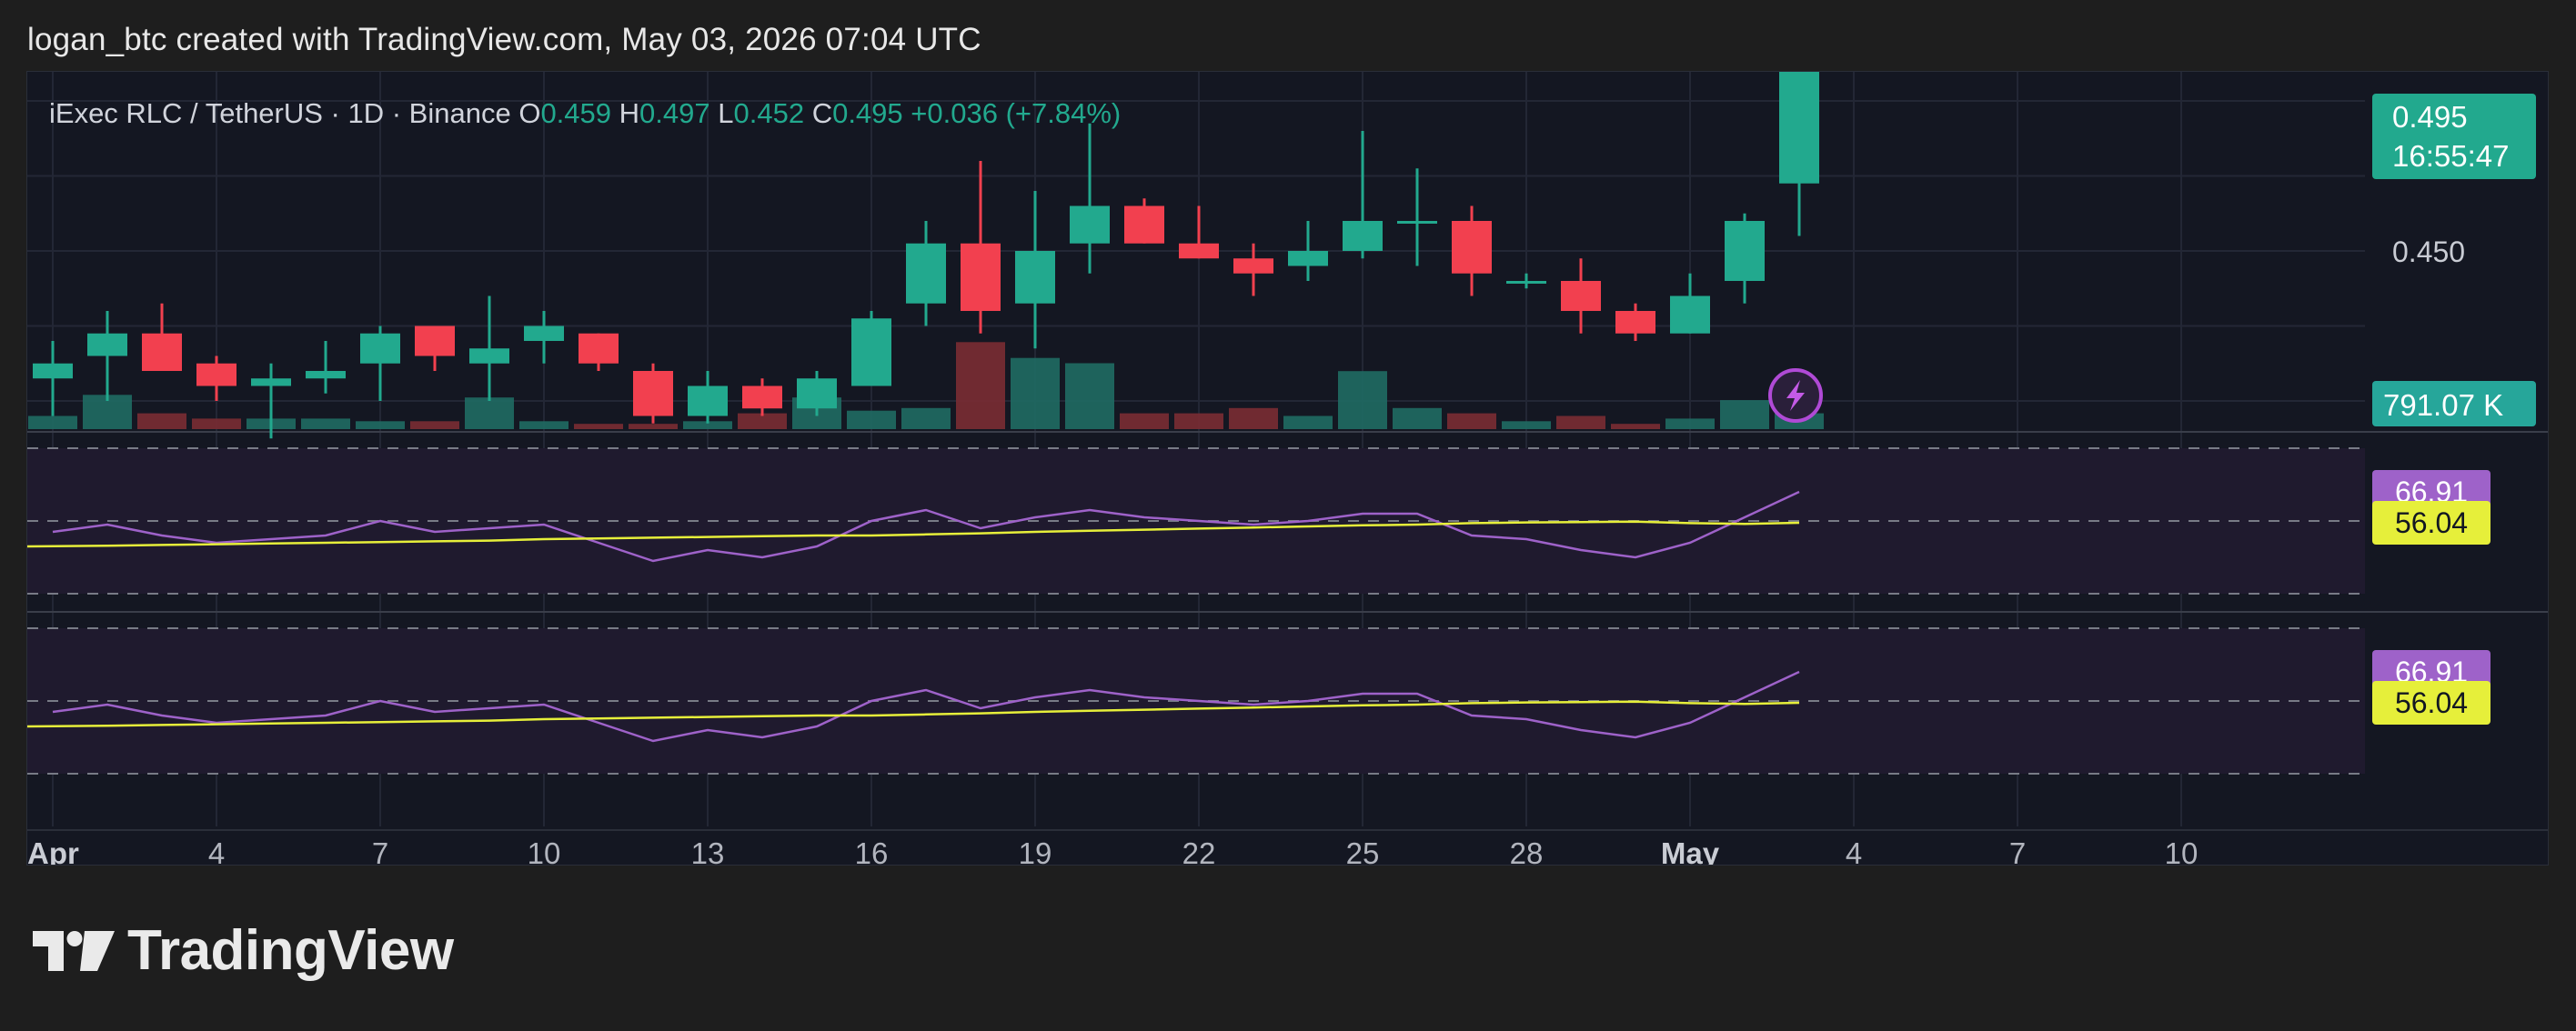  What do you see at coordinates (53, 851) in the screenshot?
I see `x-tick-label: Apr` at bounding box center [53, 851].